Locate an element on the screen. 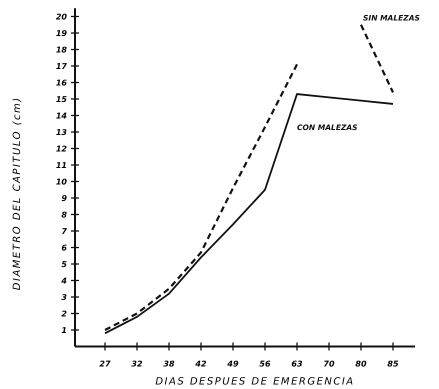 This screenshot has height=389, width=439. x-tick-label: 27 is located at coordinates (105, 364).